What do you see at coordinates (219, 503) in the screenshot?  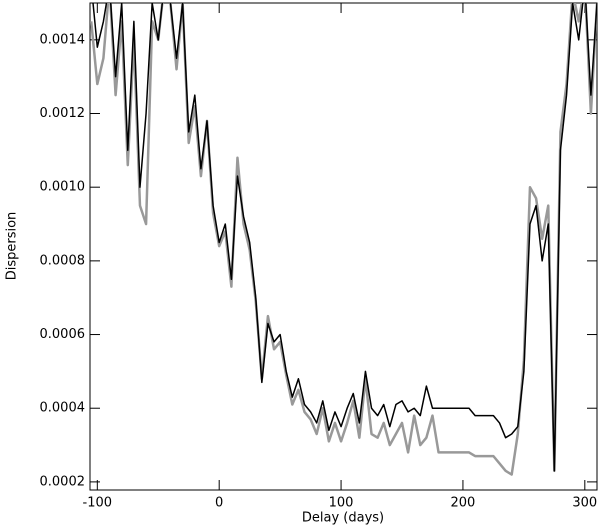 I see `x-tick-label: 0` at bounding box center [219, 503].